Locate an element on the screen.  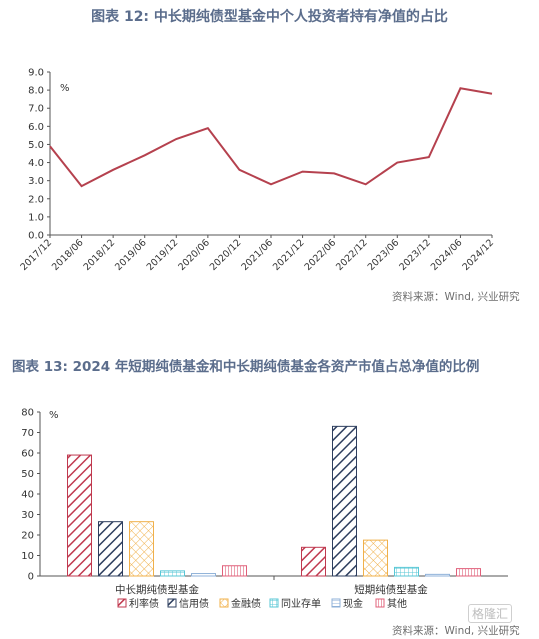
line-x-tick-label: 2023/06 is located at coordinates (384, 255).